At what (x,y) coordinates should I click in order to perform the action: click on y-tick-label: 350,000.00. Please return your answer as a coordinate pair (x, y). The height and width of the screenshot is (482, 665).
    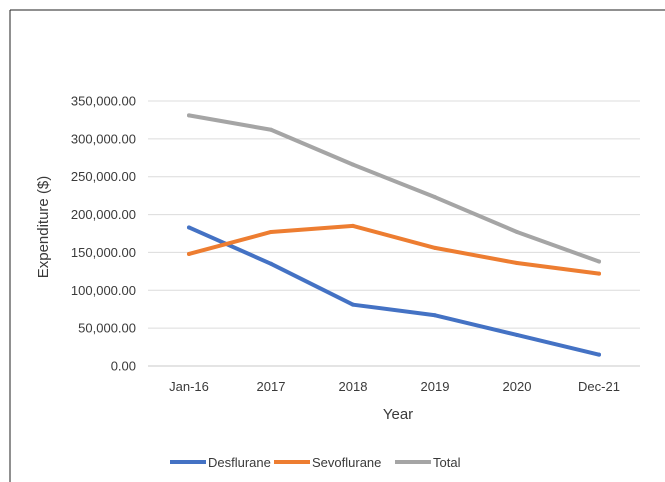
    Looking at the image, I should click on (103, 101).